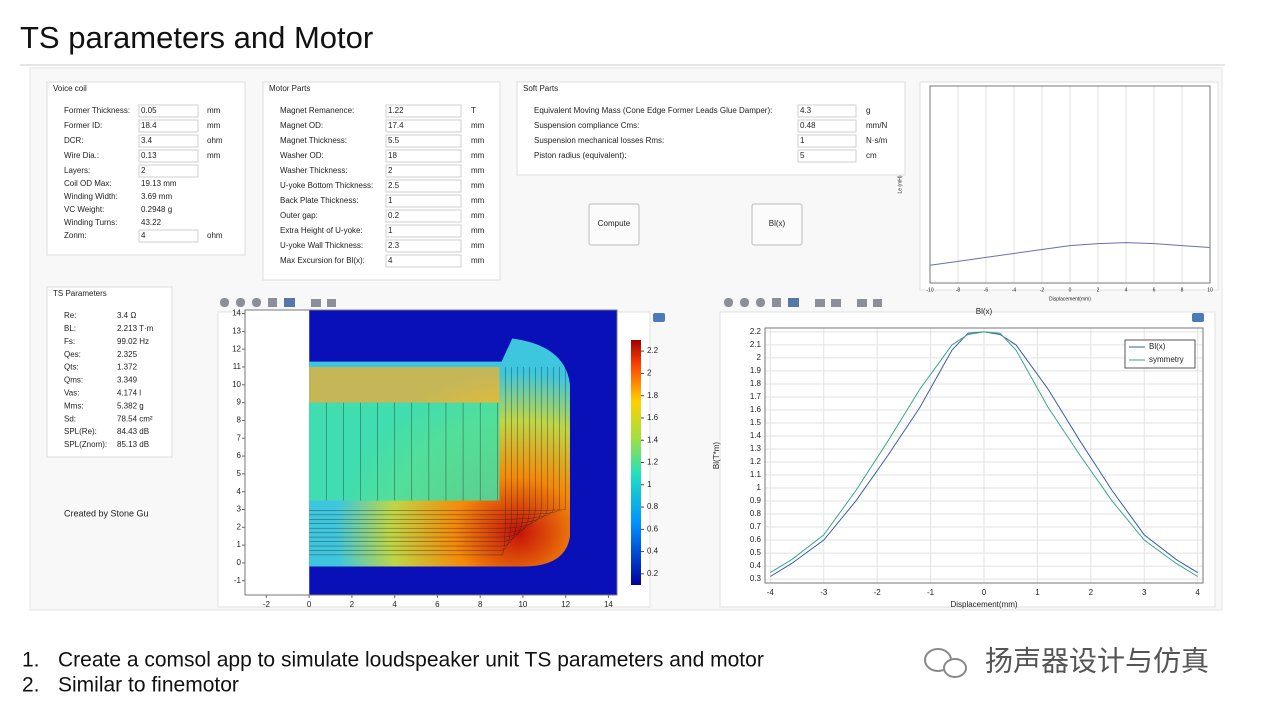 The image size is (1280, 720). Describe the element at coordinates (394, 215) in the screenshot. I see `field-value: 0.2` at that location.